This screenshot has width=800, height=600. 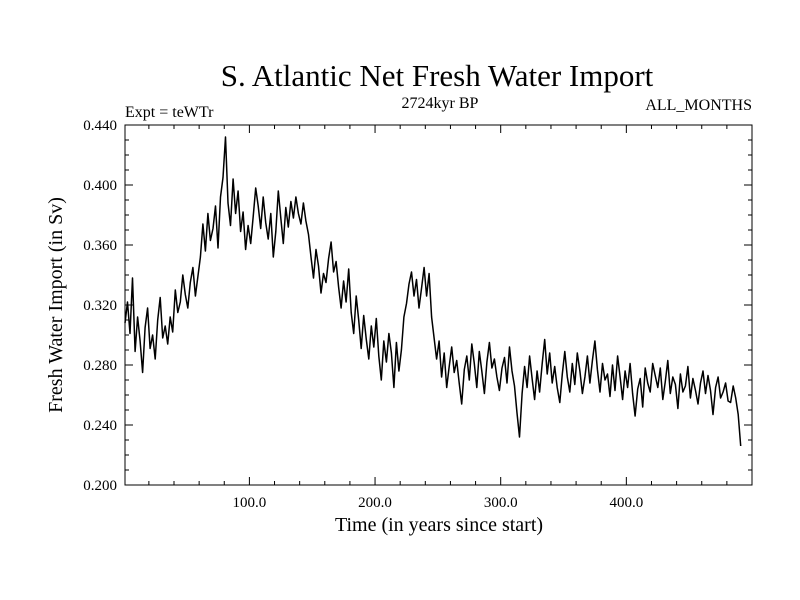 I want to click on y-tick-label-4: 0.360, so click(x=100, y=246).